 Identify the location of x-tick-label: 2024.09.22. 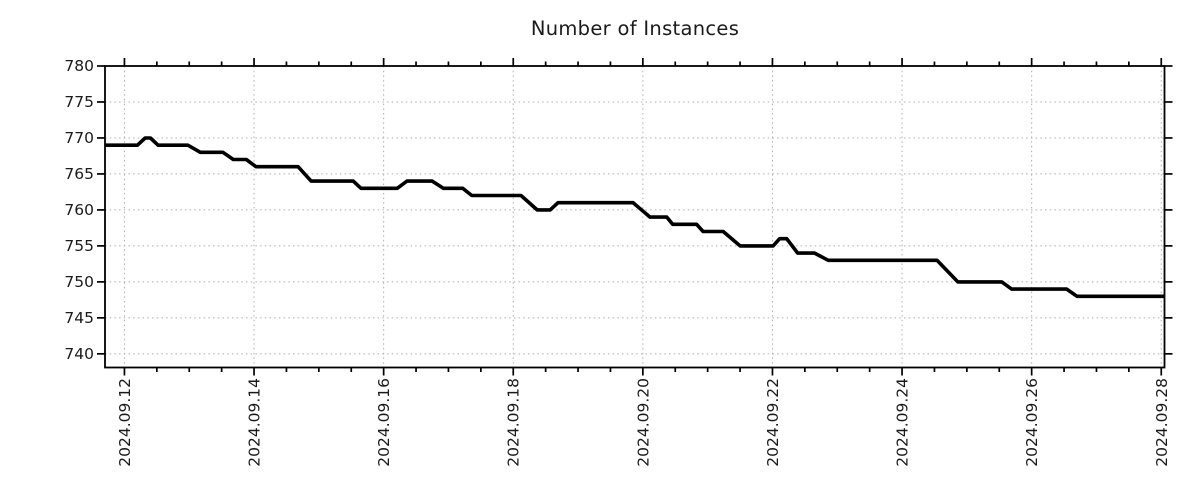
(773, 422).